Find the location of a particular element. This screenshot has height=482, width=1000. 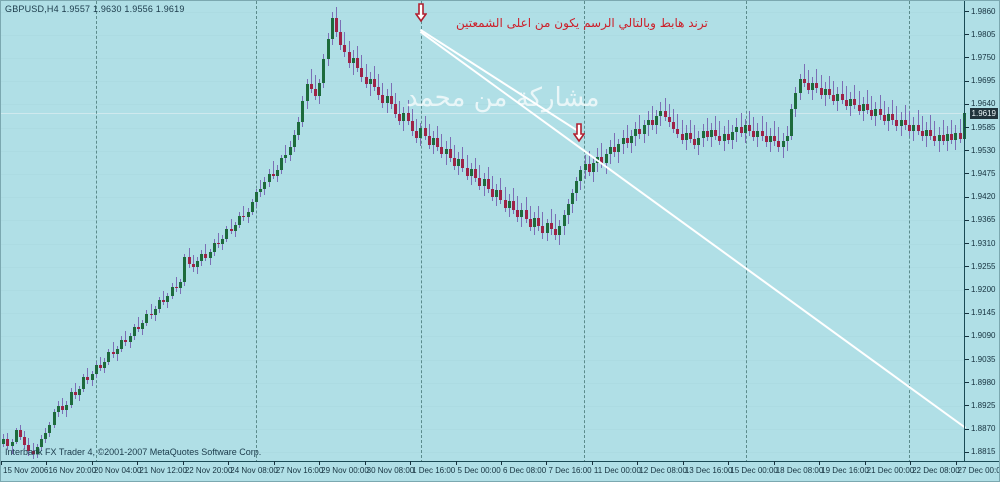

current-price-line is located at coordinates (483, 114).